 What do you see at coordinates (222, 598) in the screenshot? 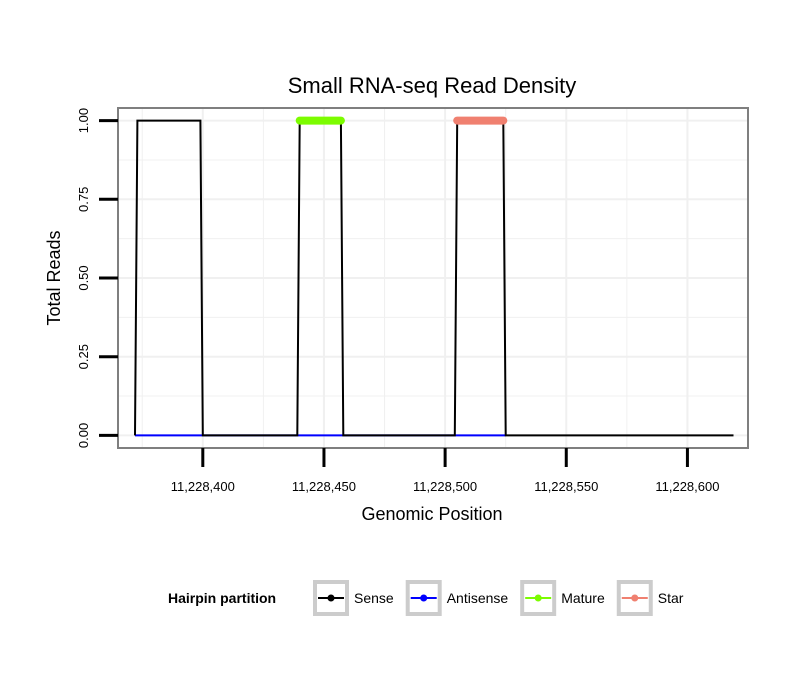
I see `legend-title: Hairpin partition` at bounding box center [222, 598].